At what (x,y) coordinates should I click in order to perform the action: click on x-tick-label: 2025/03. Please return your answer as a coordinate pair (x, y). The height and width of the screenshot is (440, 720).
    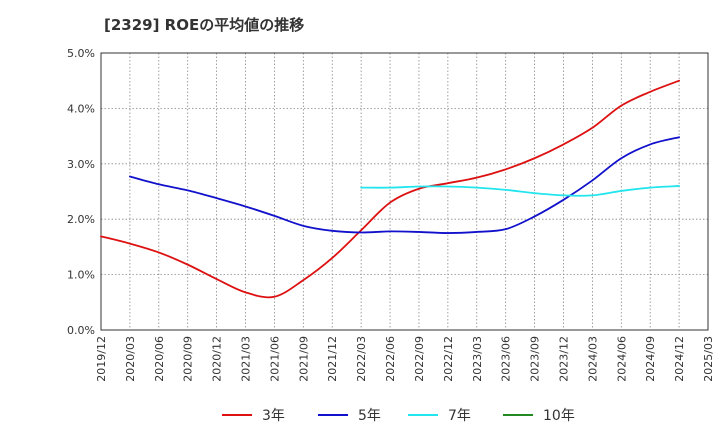
    Looking at the image, I should click on (708, 359).